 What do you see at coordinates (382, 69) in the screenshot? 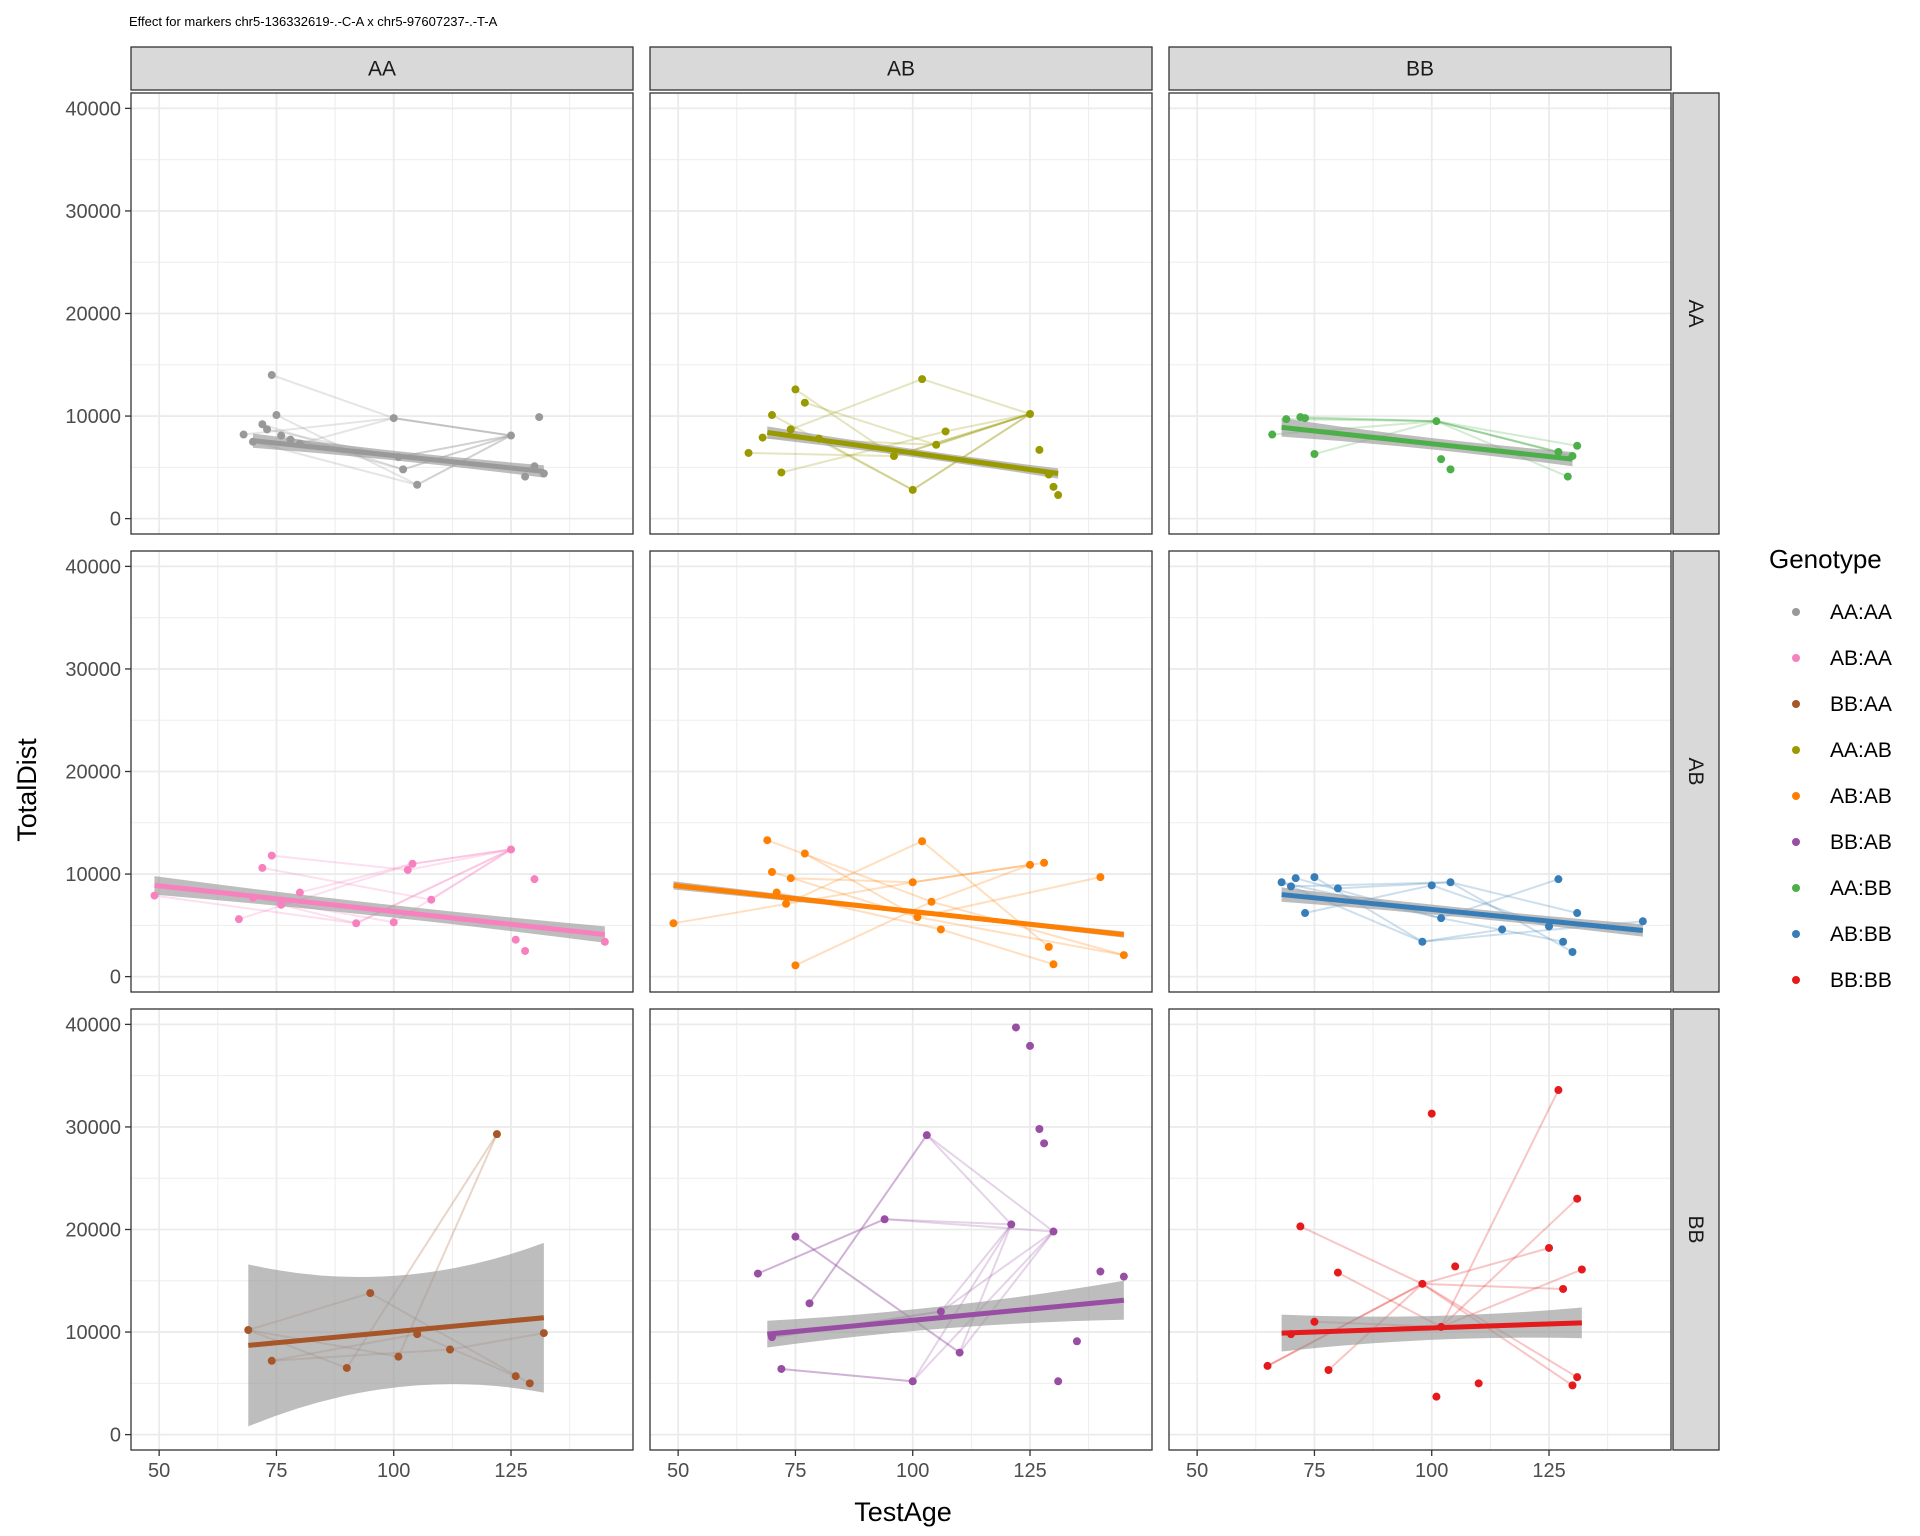
I see `column-strip-label: AA` at bounding box center [382, 69].